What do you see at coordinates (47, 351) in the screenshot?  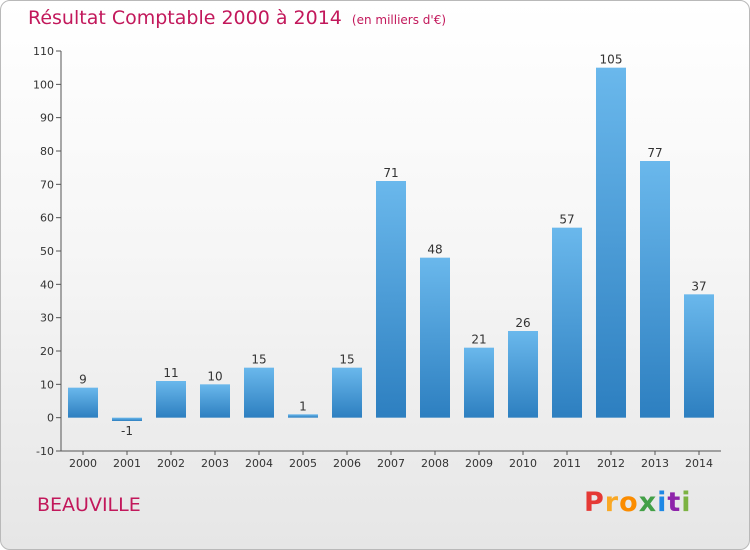 I see `y-tick-label: 20` at bounding box center [47, 351].